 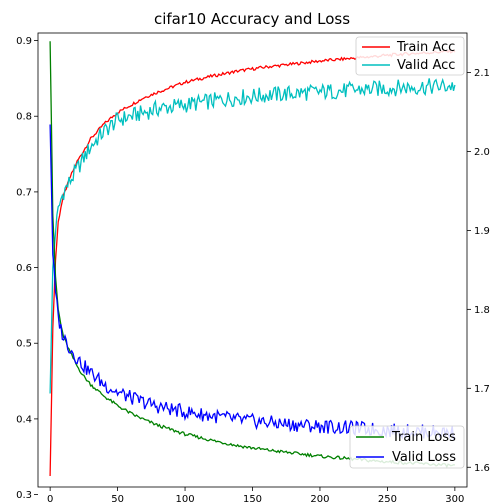 What do you see at coordinates (482, 389) in the screenshot?
I see `y-right-tick-label: 1.7` at bounding box center [482, 389].